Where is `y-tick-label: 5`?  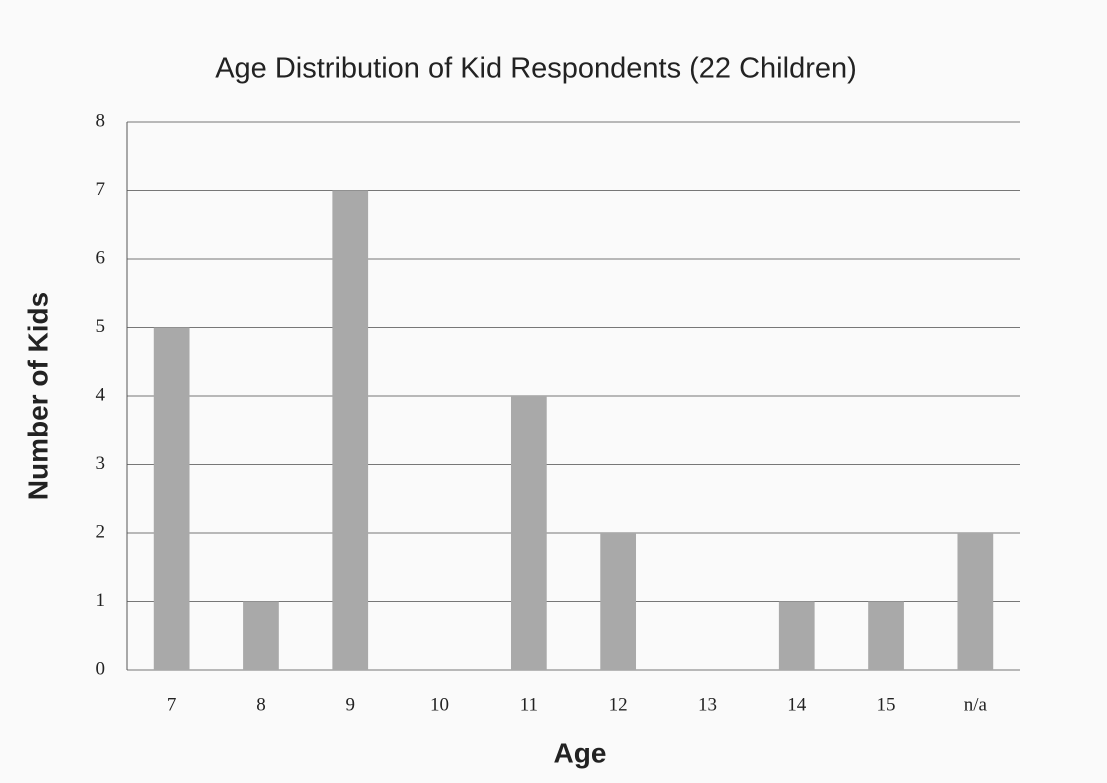
y-tick-label: 5 is located at coordinates (101, 326).